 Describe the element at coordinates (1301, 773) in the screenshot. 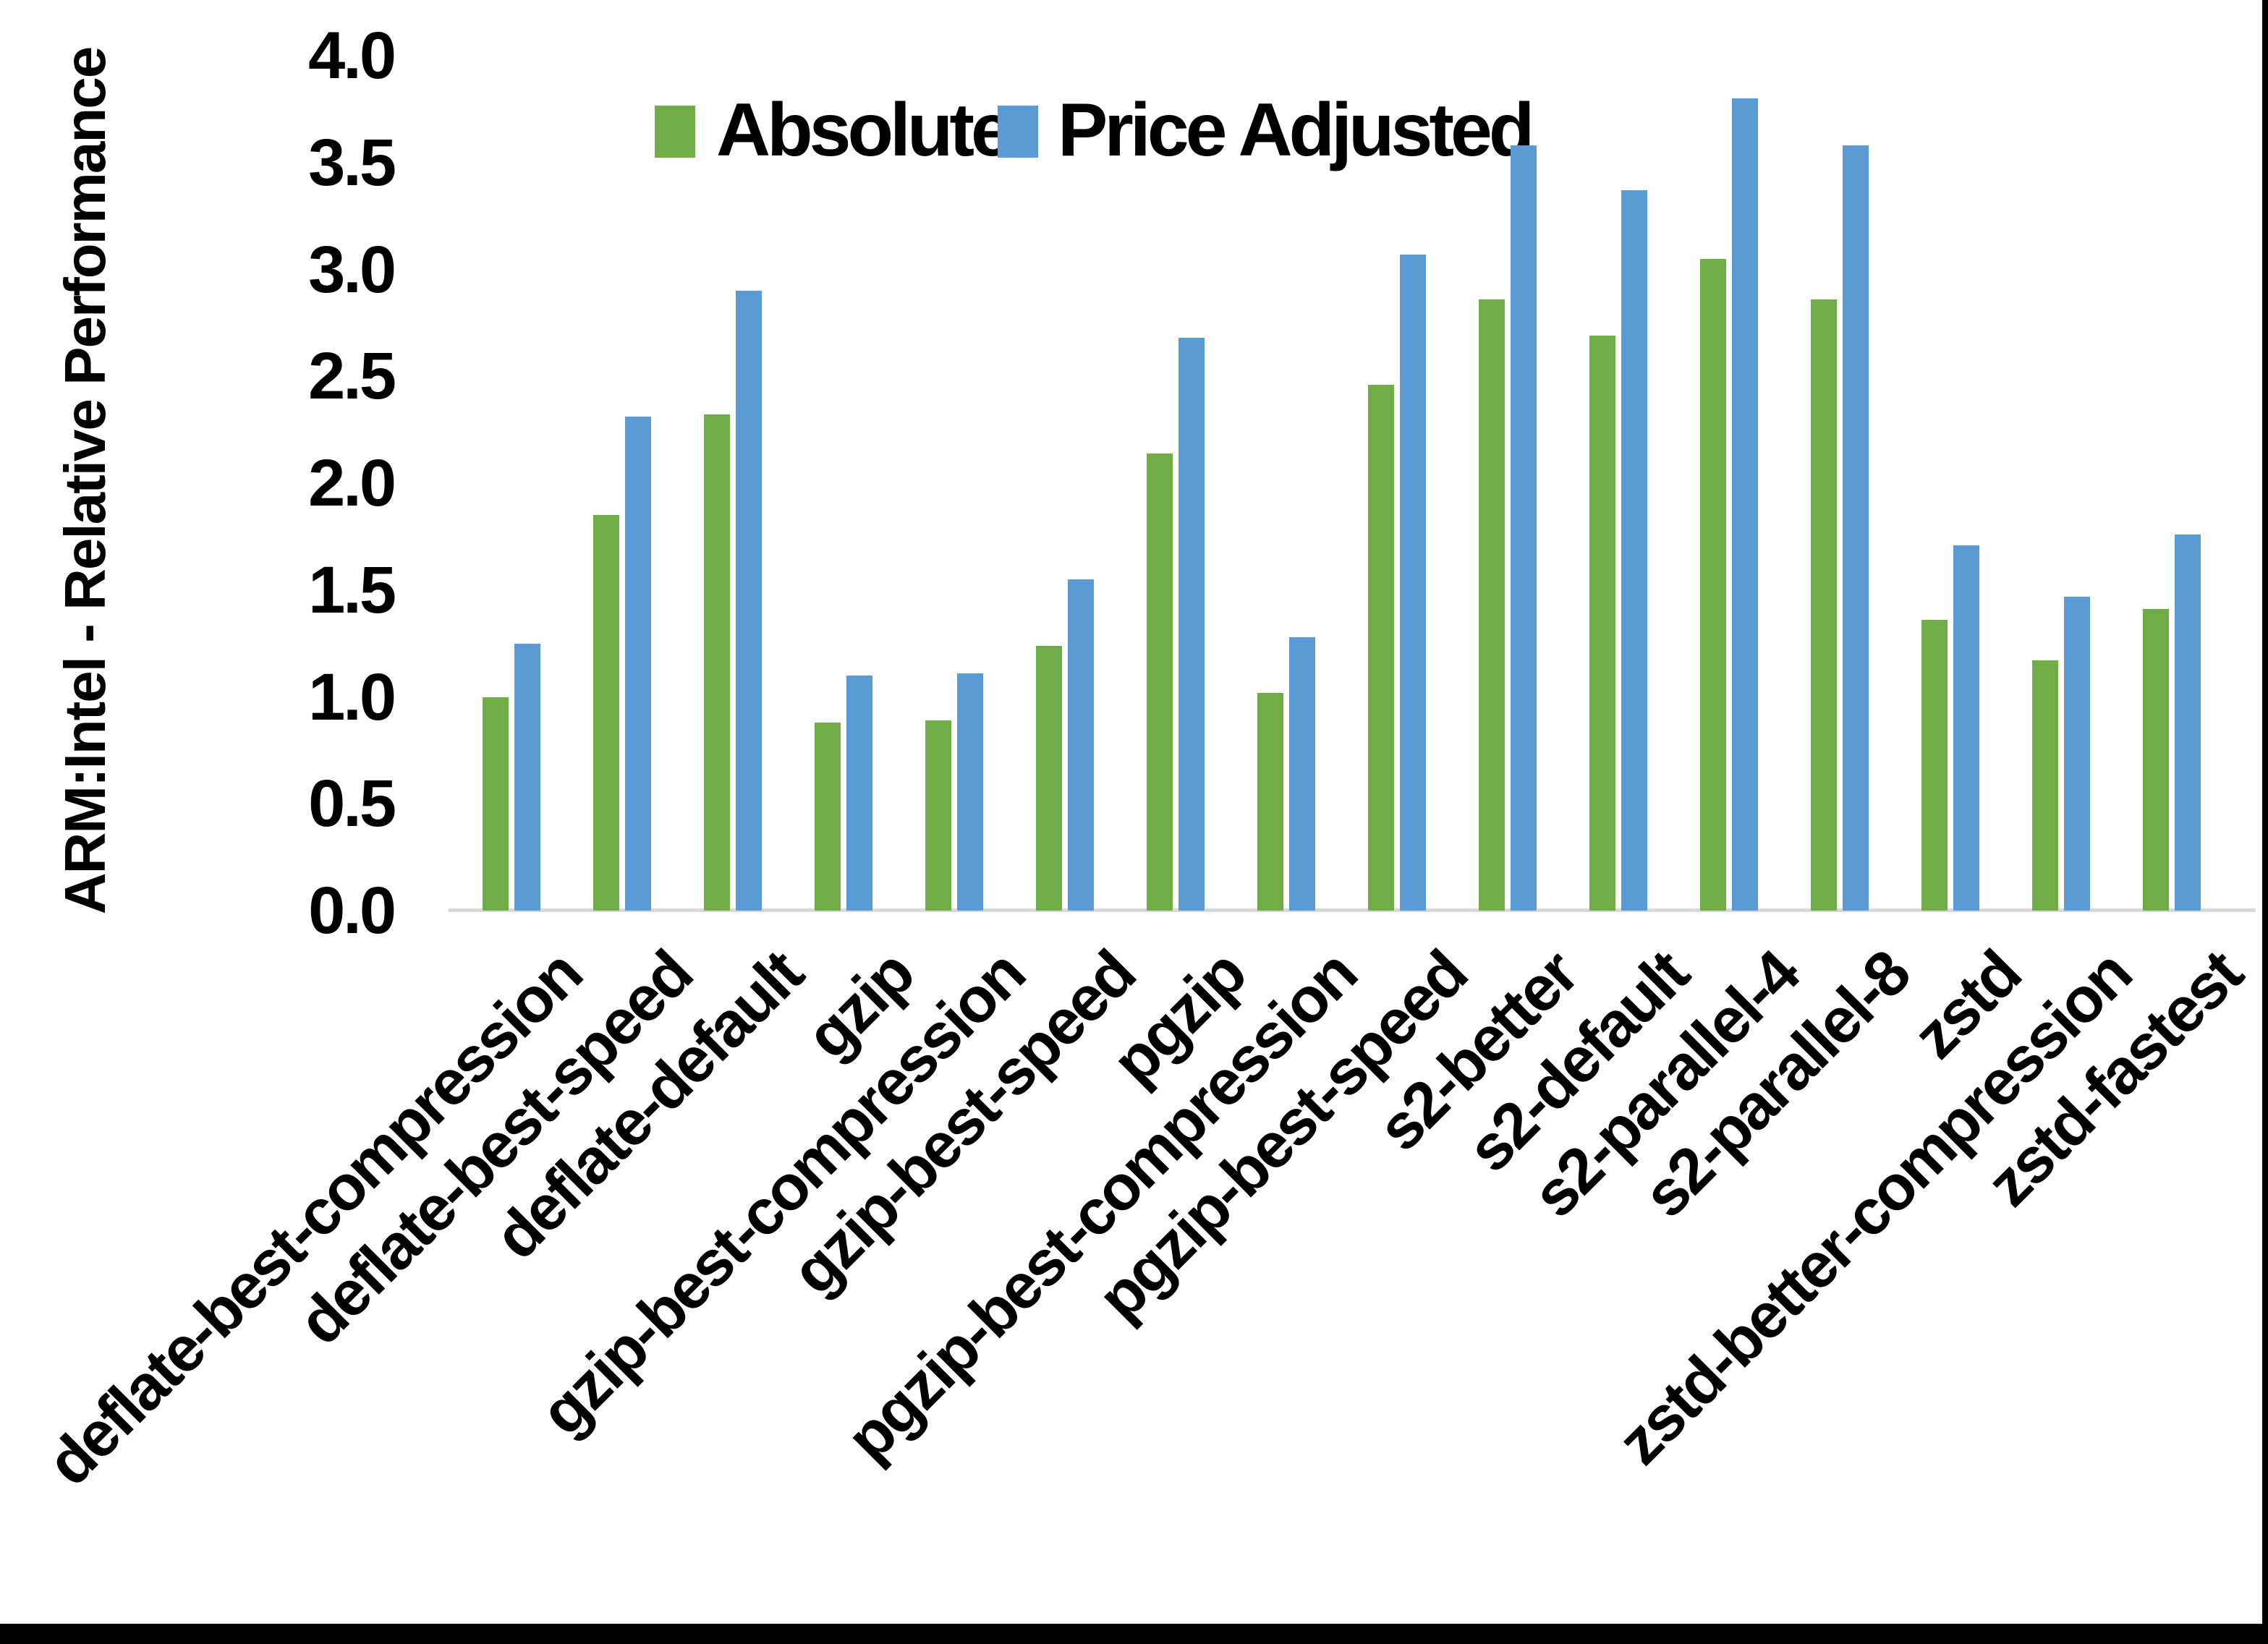

I see `bar-pgzip-best-compression-price-adjusted` at that location.